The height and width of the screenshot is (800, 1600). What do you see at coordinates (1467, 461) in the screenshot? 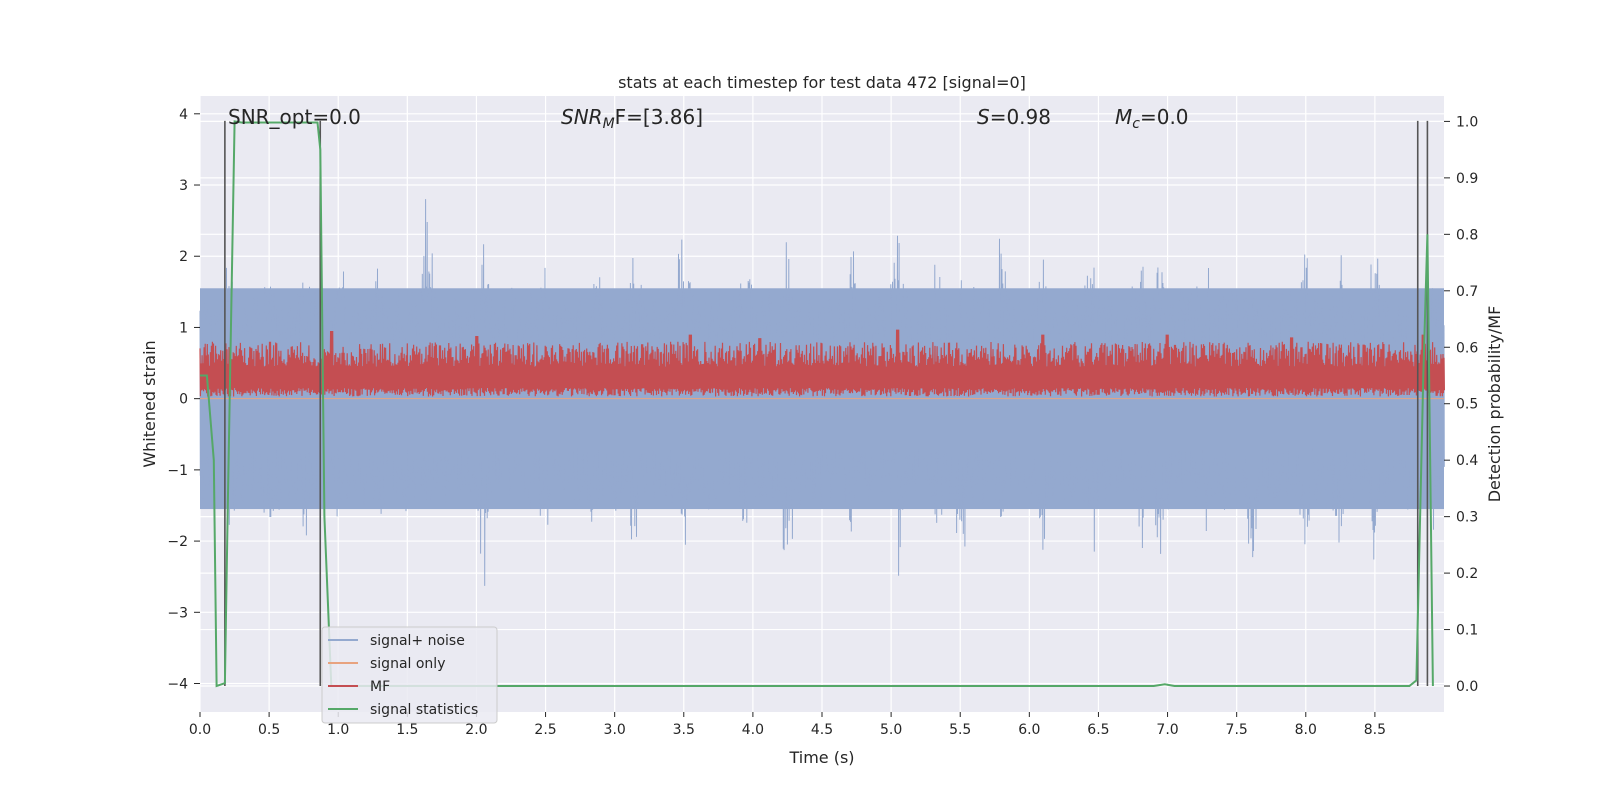
I see `y2-tick-label-4: 0.4` at bounding box center [1467, 461].